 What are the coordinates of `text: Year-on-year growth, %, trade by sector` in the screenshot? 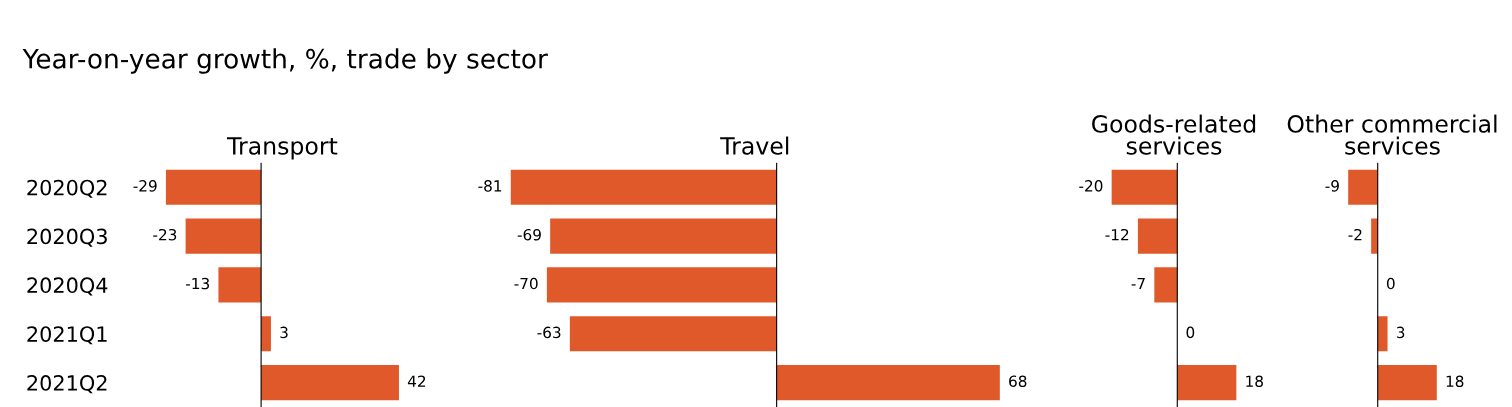 It's located at (285, 61).